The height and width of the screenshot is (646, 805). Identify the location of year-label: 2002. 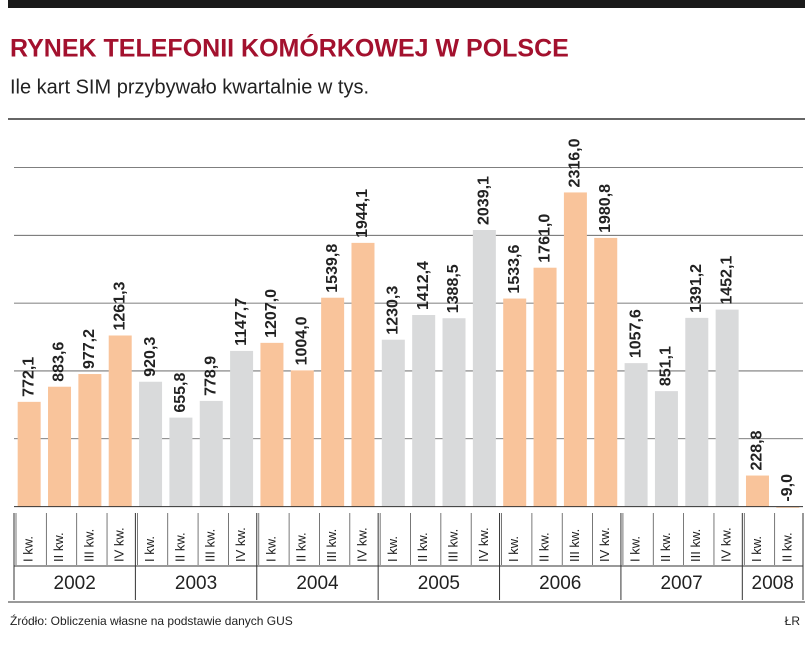
(75, 583).